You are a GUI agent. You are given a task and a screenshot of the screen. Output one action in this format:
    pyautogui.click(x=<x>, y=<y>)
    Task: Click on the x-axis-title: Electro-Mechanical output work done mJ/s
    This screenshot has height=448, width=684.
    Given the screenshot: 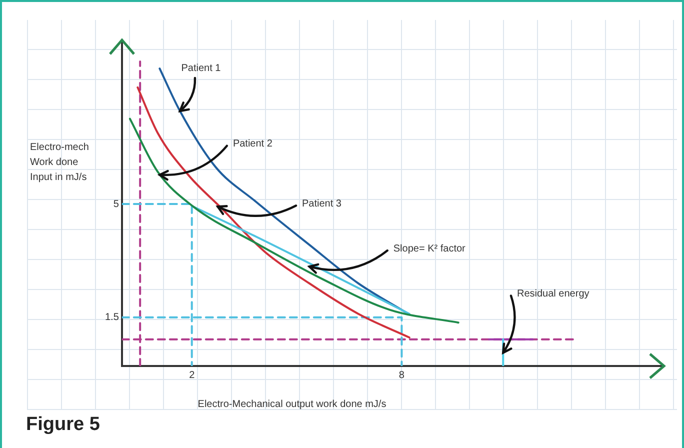 What is the action you would take?
    pyautogui.click(x=292, y=404)
    